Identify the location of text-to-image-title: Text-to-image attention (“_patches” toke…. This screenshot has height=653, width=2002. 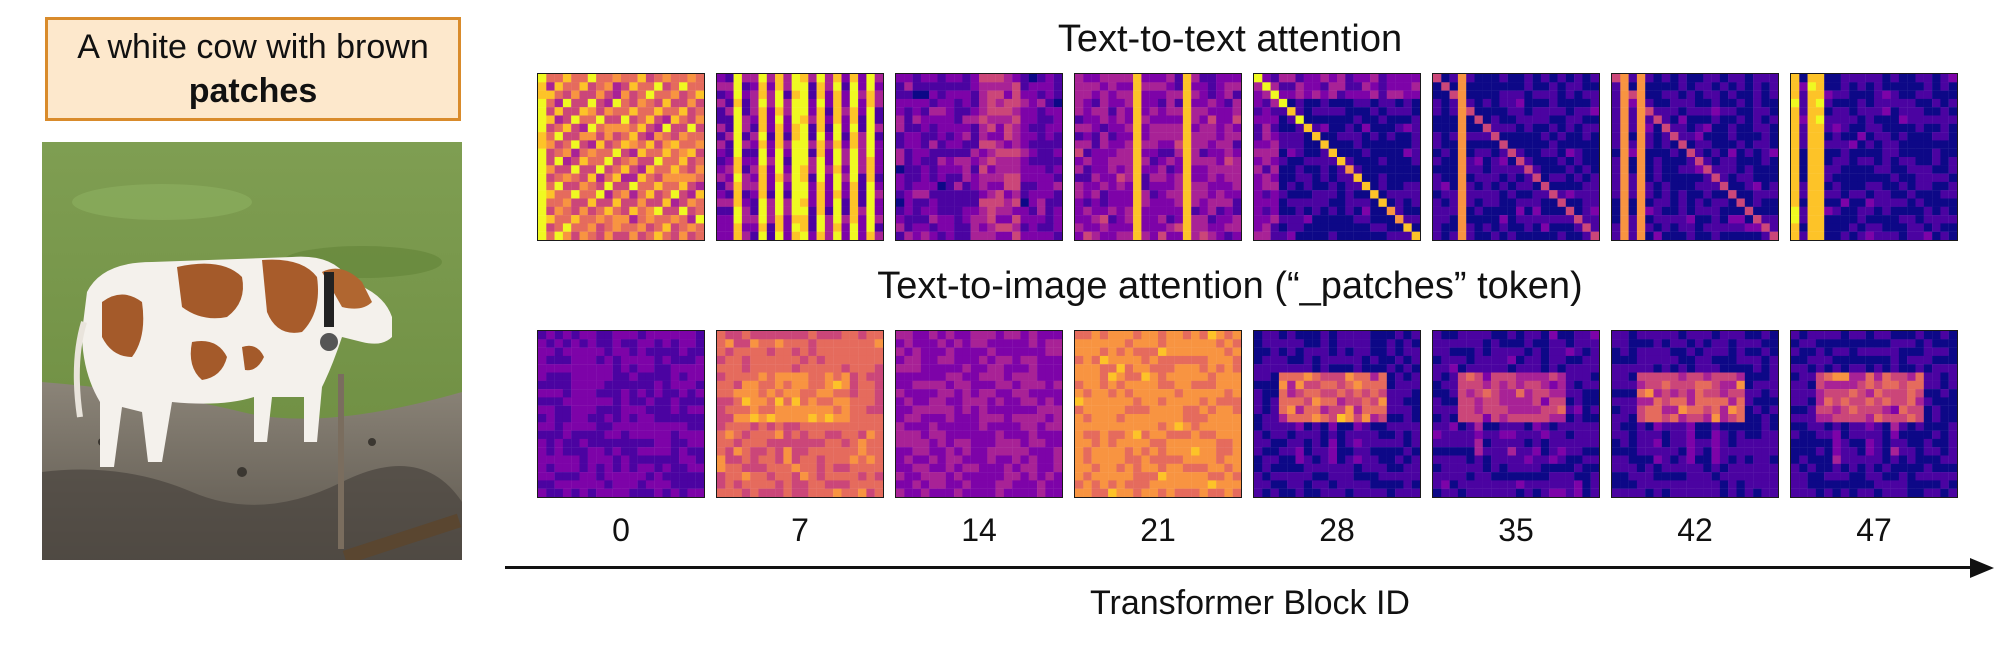
(1230, 286).